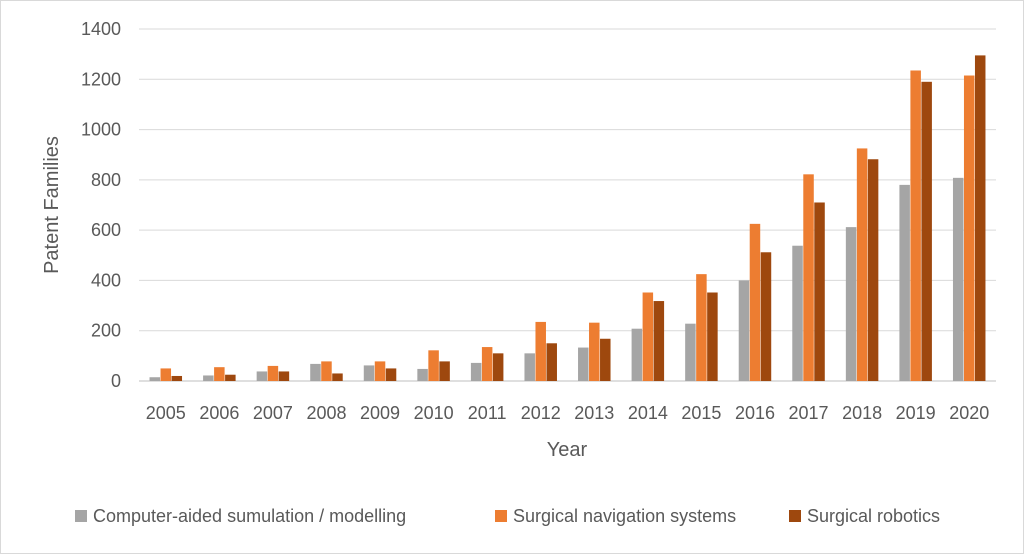  Describe the element at coordinates (916, 413) in the screenshot. I see `x-tick-label: 2019` at that location.